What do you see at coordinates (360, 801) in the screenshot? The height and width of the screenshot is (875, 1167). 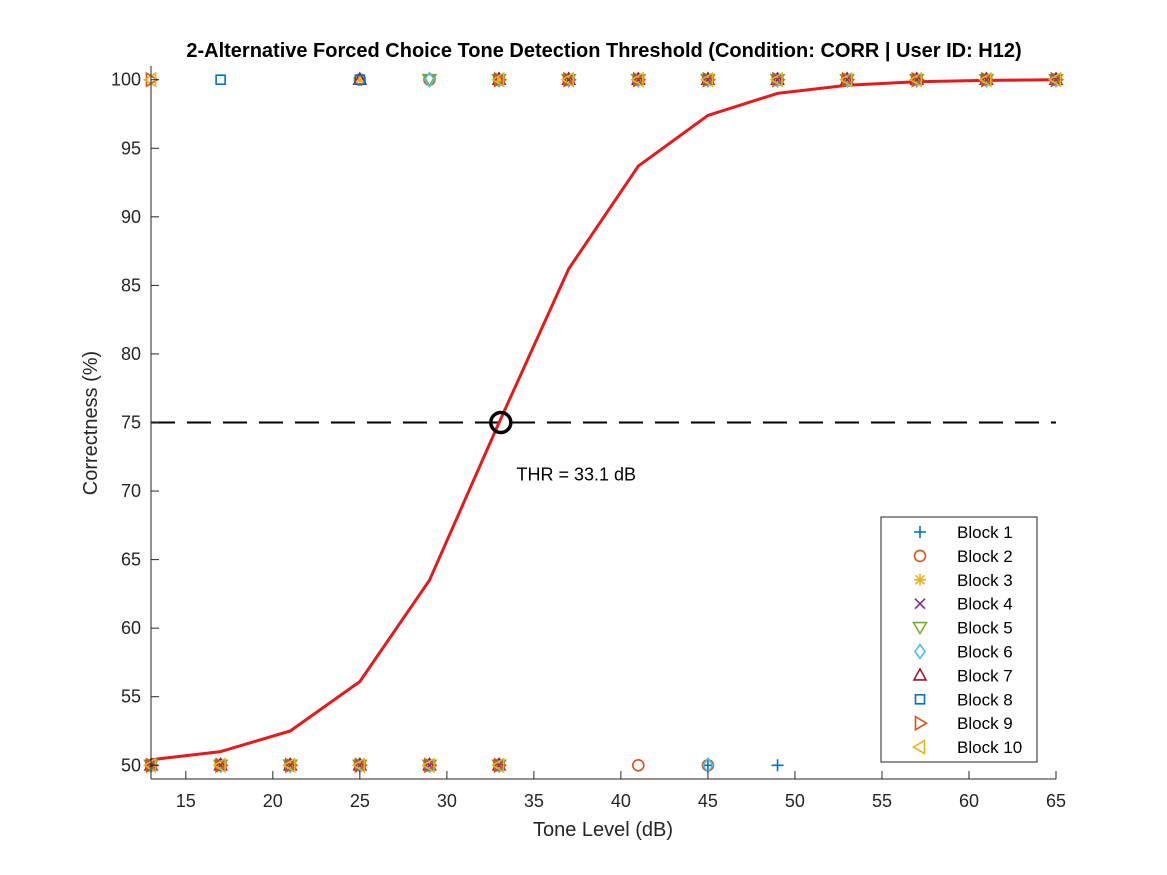 I see `x-tick-label: 25` at bounding box center [360, 801].